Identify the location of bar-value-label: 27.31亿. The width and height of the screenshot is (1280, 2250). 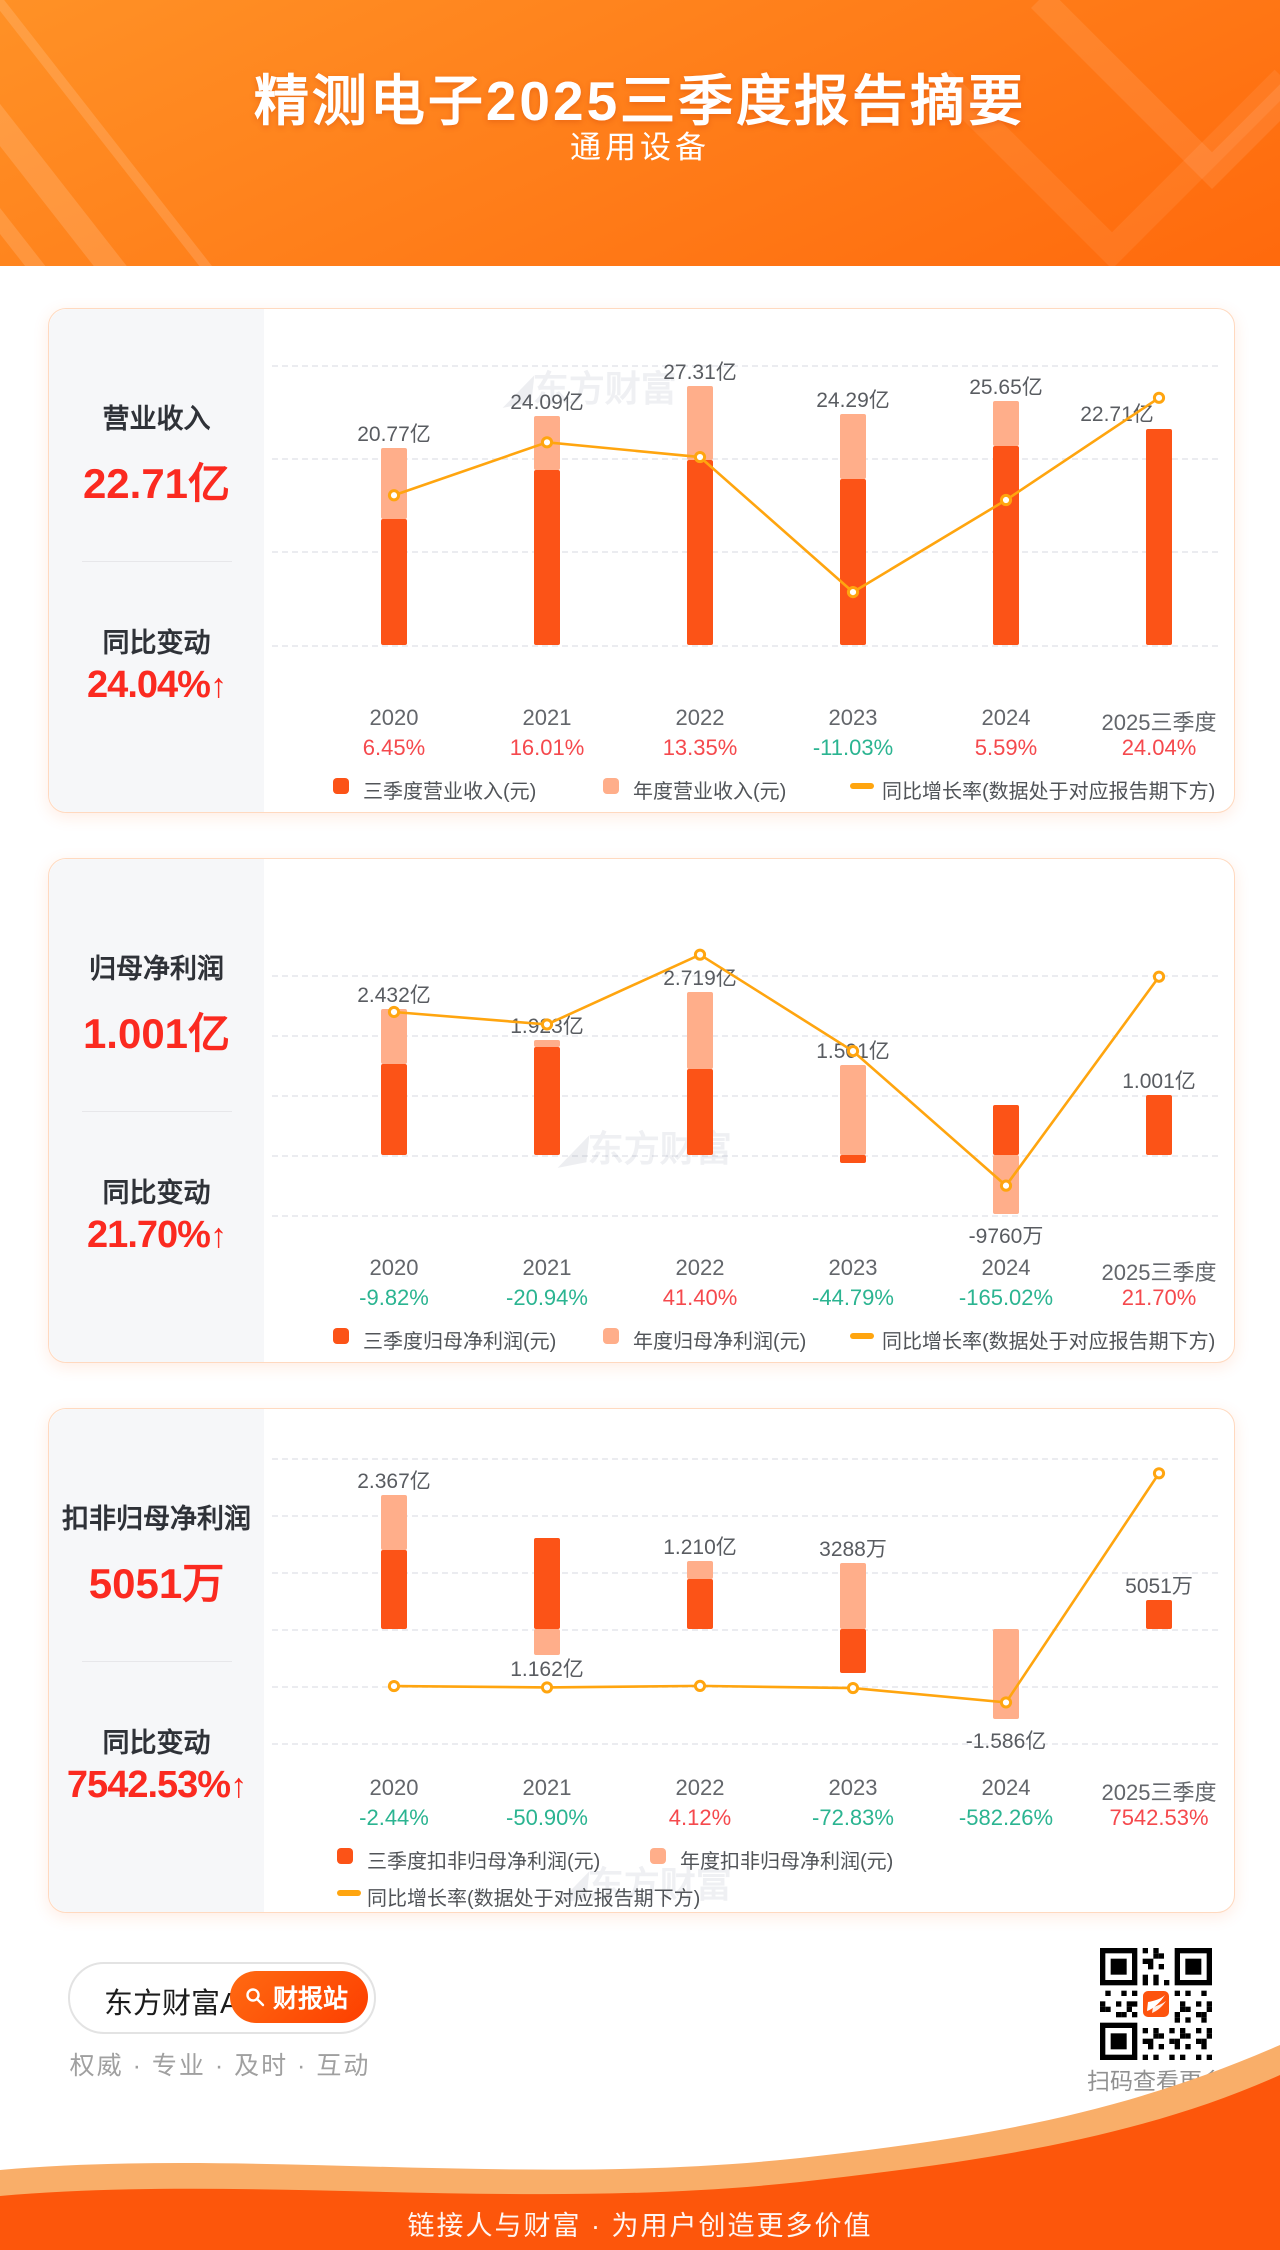
(700, 372).